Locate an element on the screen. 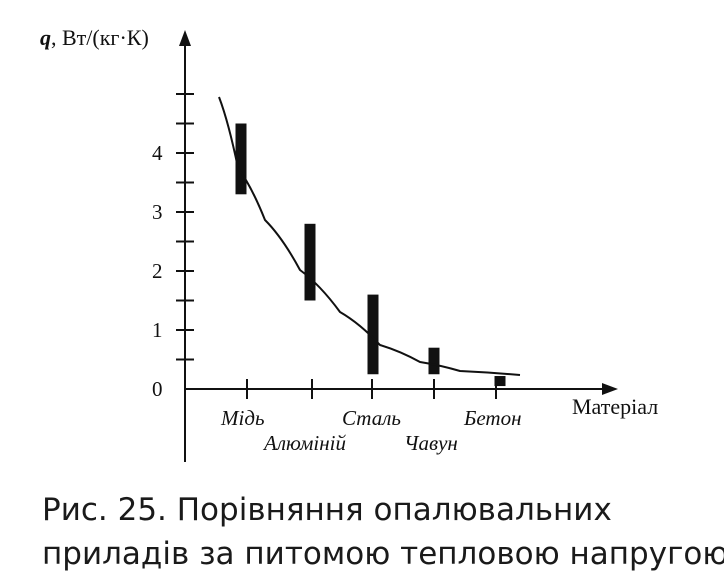 The width and height of the screenshot is (724, 587). caption-line-1: Рис. 25. Порівняння опалювальних is located at coordinates (327, 510).